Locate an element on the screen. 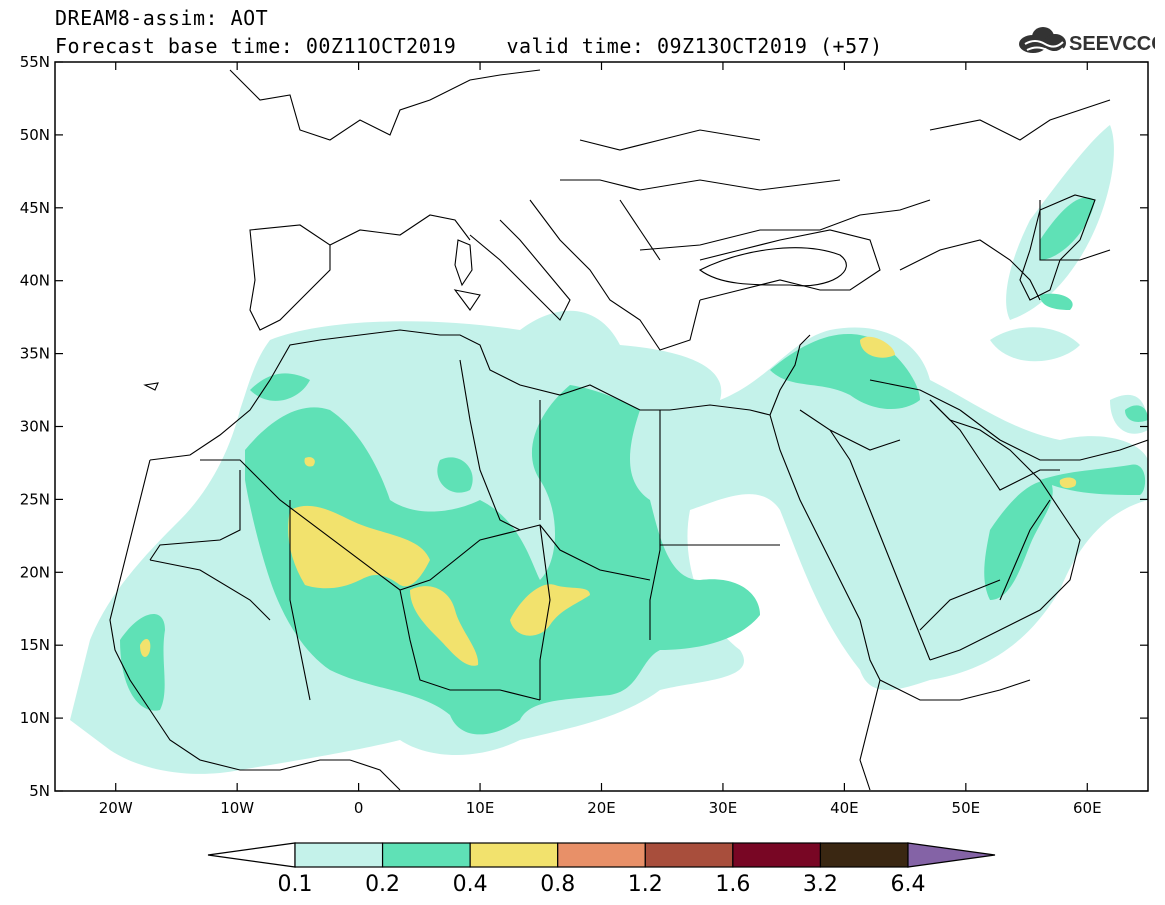  logo-text: SEEVCCC is located at coordinates (1112, 44).